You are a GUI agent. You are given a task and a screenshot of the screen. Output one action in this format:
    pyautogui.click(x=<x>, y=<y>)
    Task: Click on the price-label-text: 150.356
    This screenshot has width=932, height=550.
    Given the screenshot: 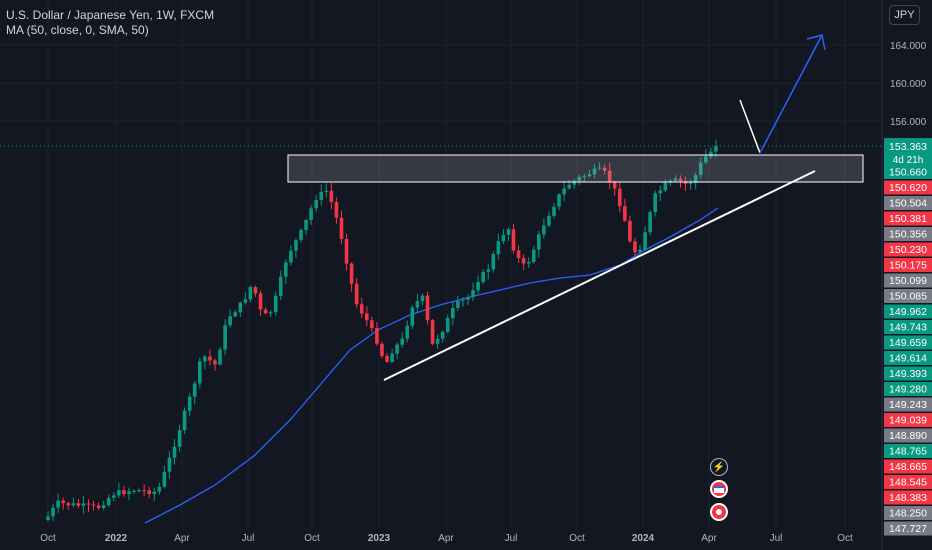 What is the action you would take?
    pyautogui.click(x=908, y=235)
    